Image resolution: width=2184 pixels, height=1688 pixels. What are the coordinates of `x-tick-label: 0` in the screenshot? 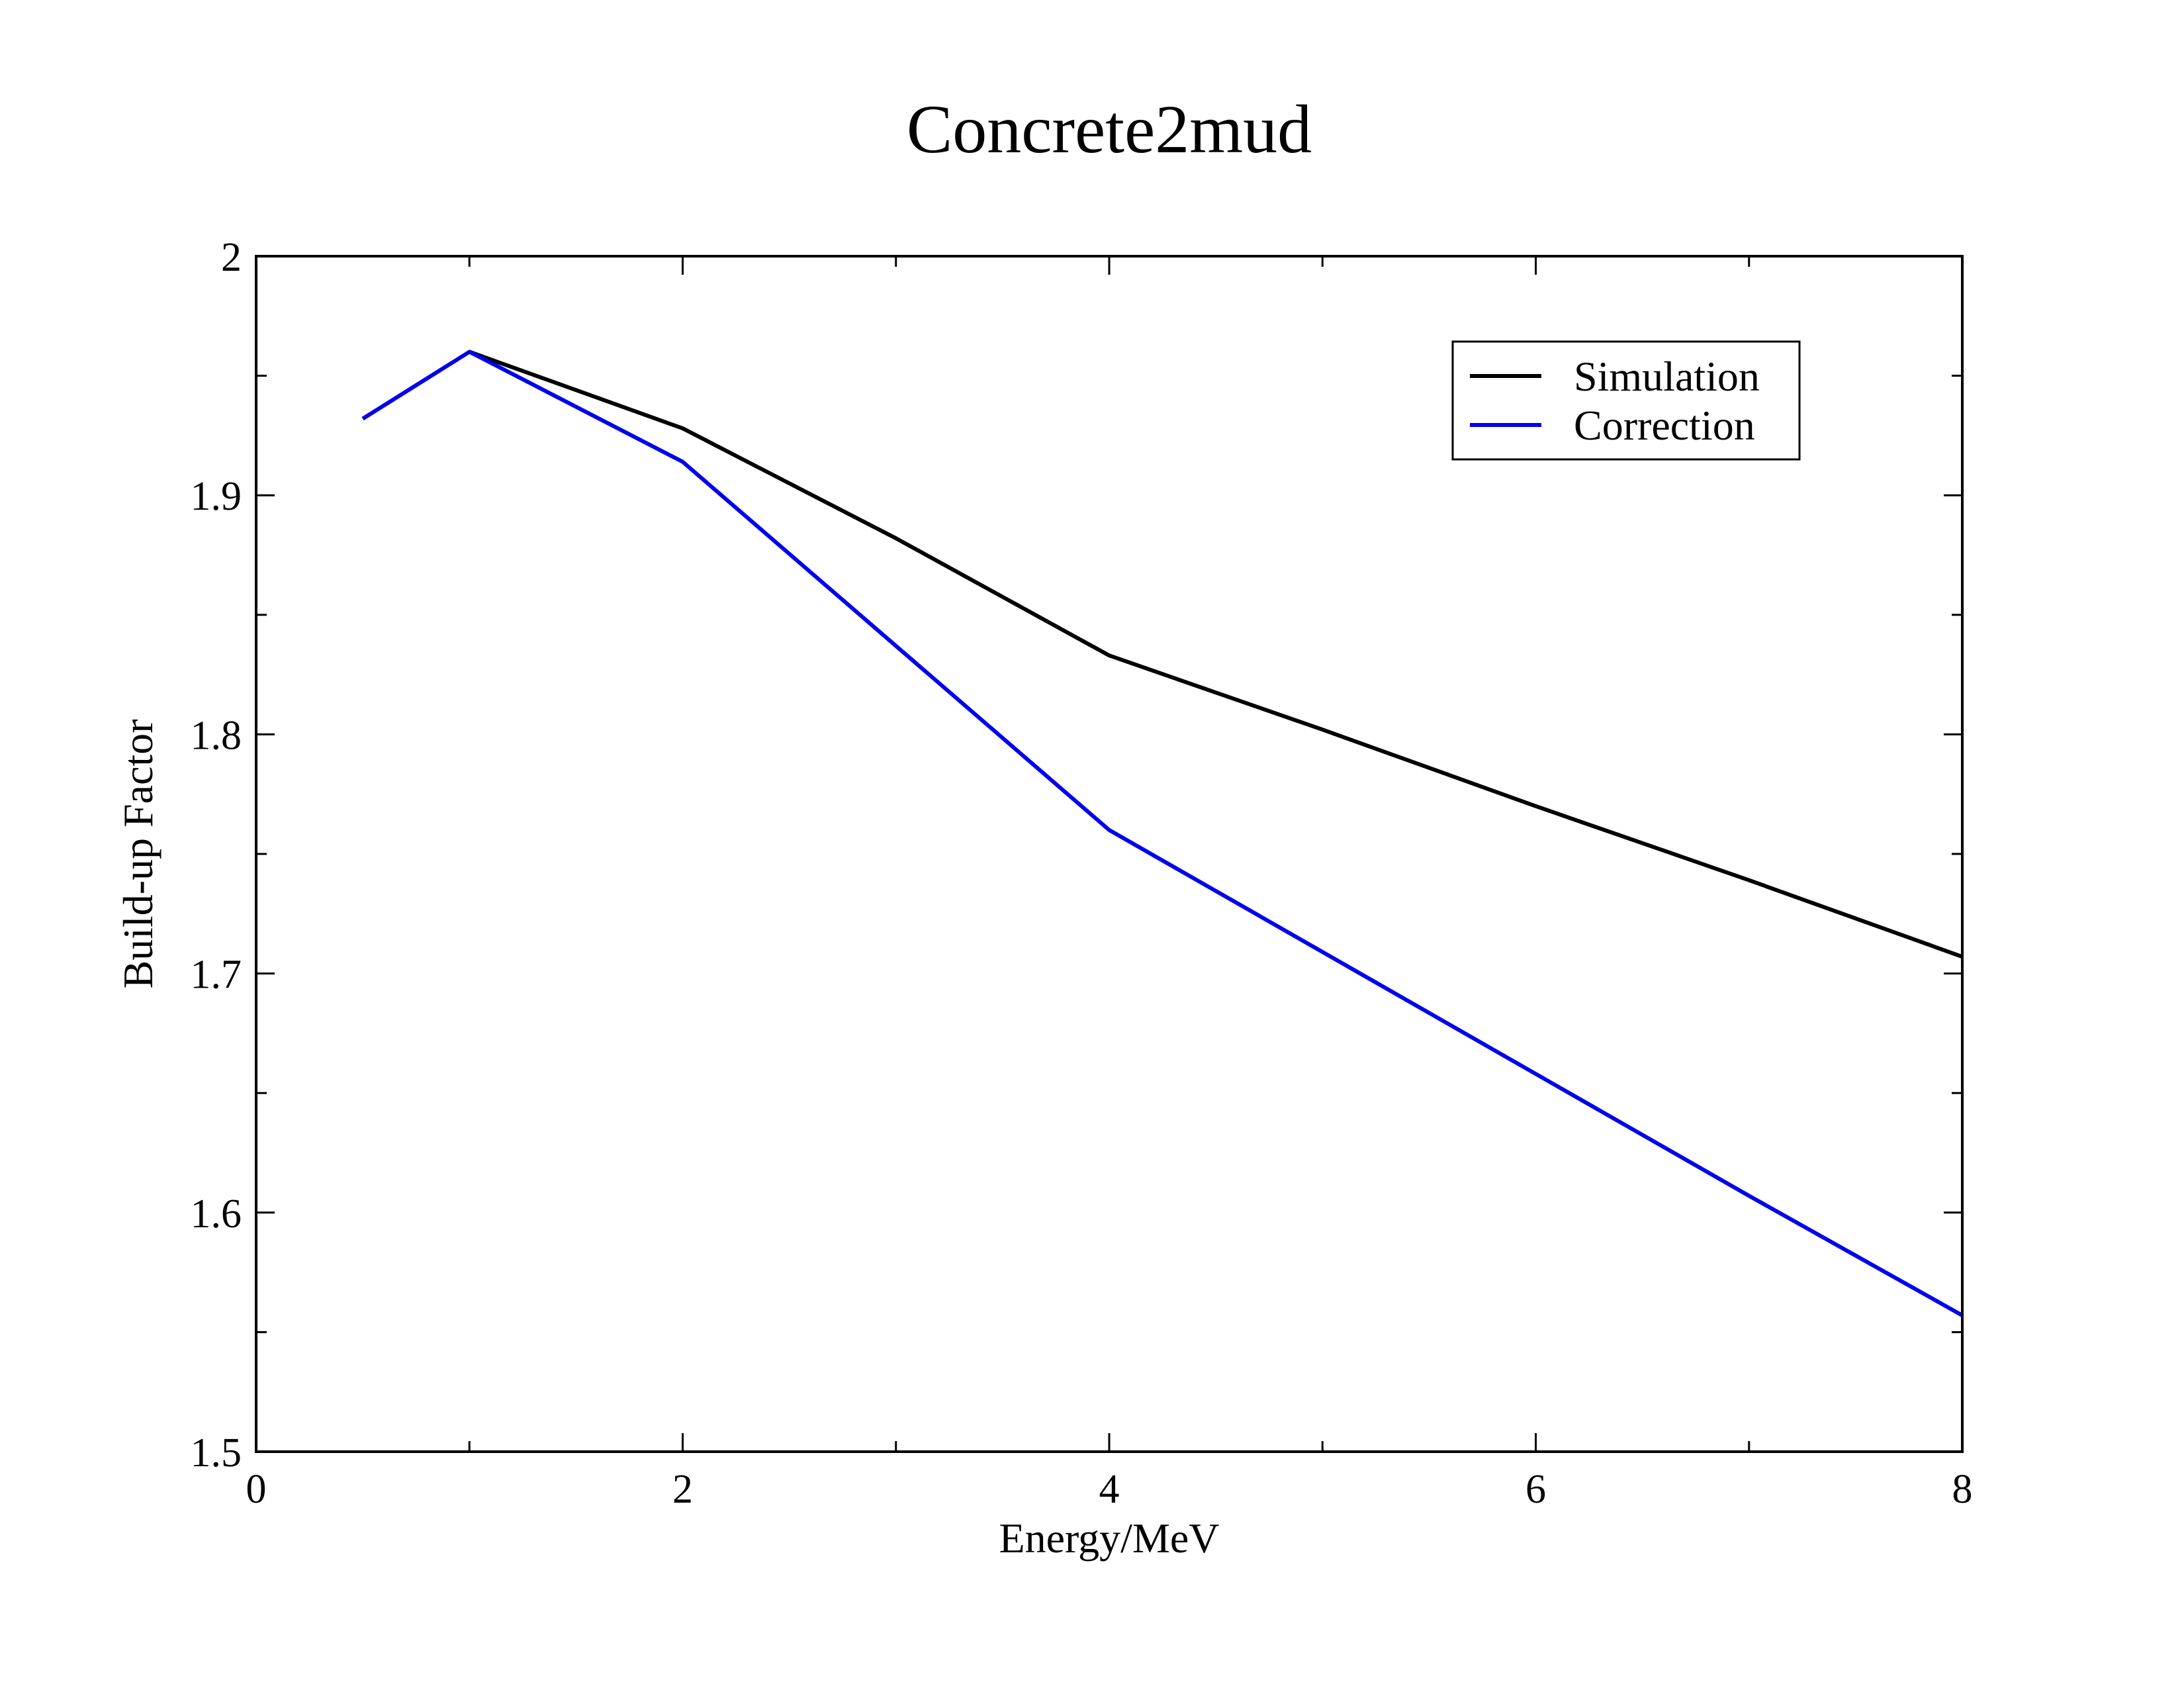 It's located at (256, 1489).